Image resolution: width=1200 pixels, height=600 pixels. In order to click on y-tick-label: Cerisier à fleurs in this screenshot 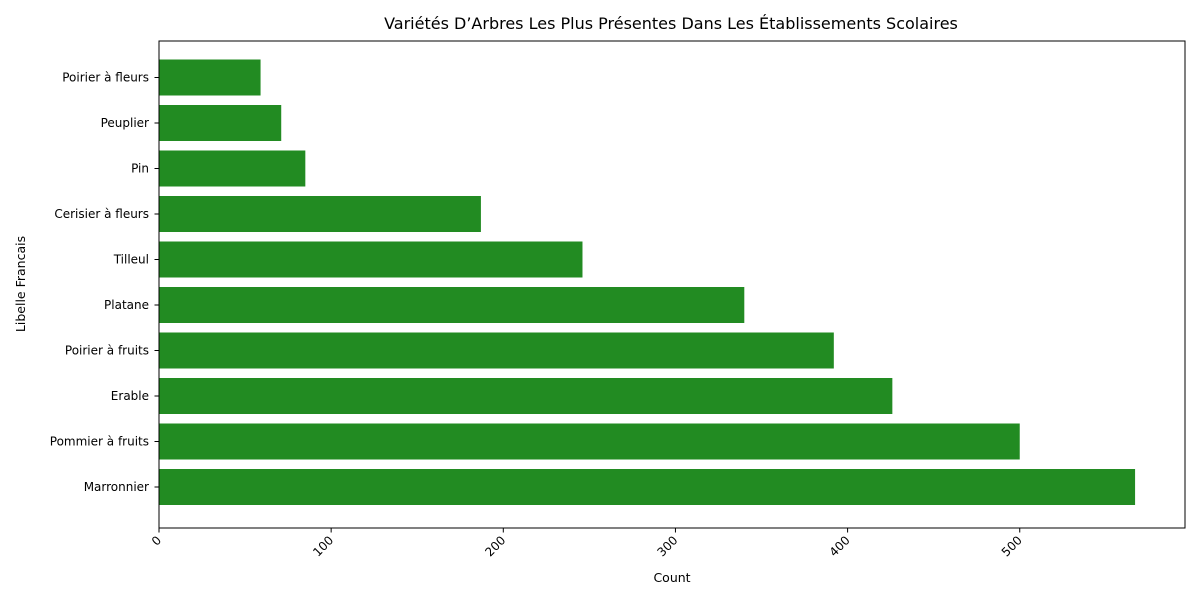, I will do `click(101, 214)`.